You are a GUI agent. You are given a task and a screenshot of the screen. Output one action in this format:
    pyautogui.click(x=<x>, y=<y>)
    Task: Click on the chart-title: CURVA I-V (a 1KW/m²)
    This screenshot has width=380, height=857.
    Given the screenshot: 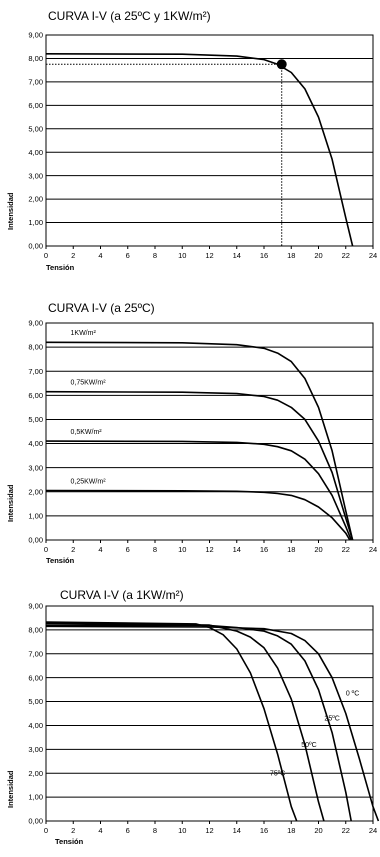 What is the action you would take?
    pyautogui.click(x=122, y=595)
    